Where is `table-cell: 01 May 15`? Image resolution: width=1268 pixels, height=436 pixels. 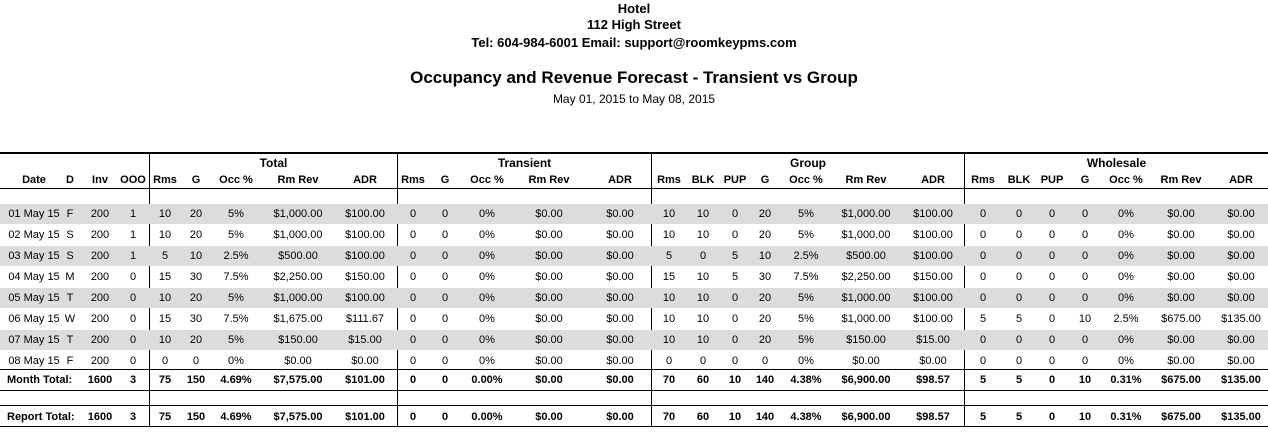 table-cell: 01 May 15 is located at coordinates (34, 214).